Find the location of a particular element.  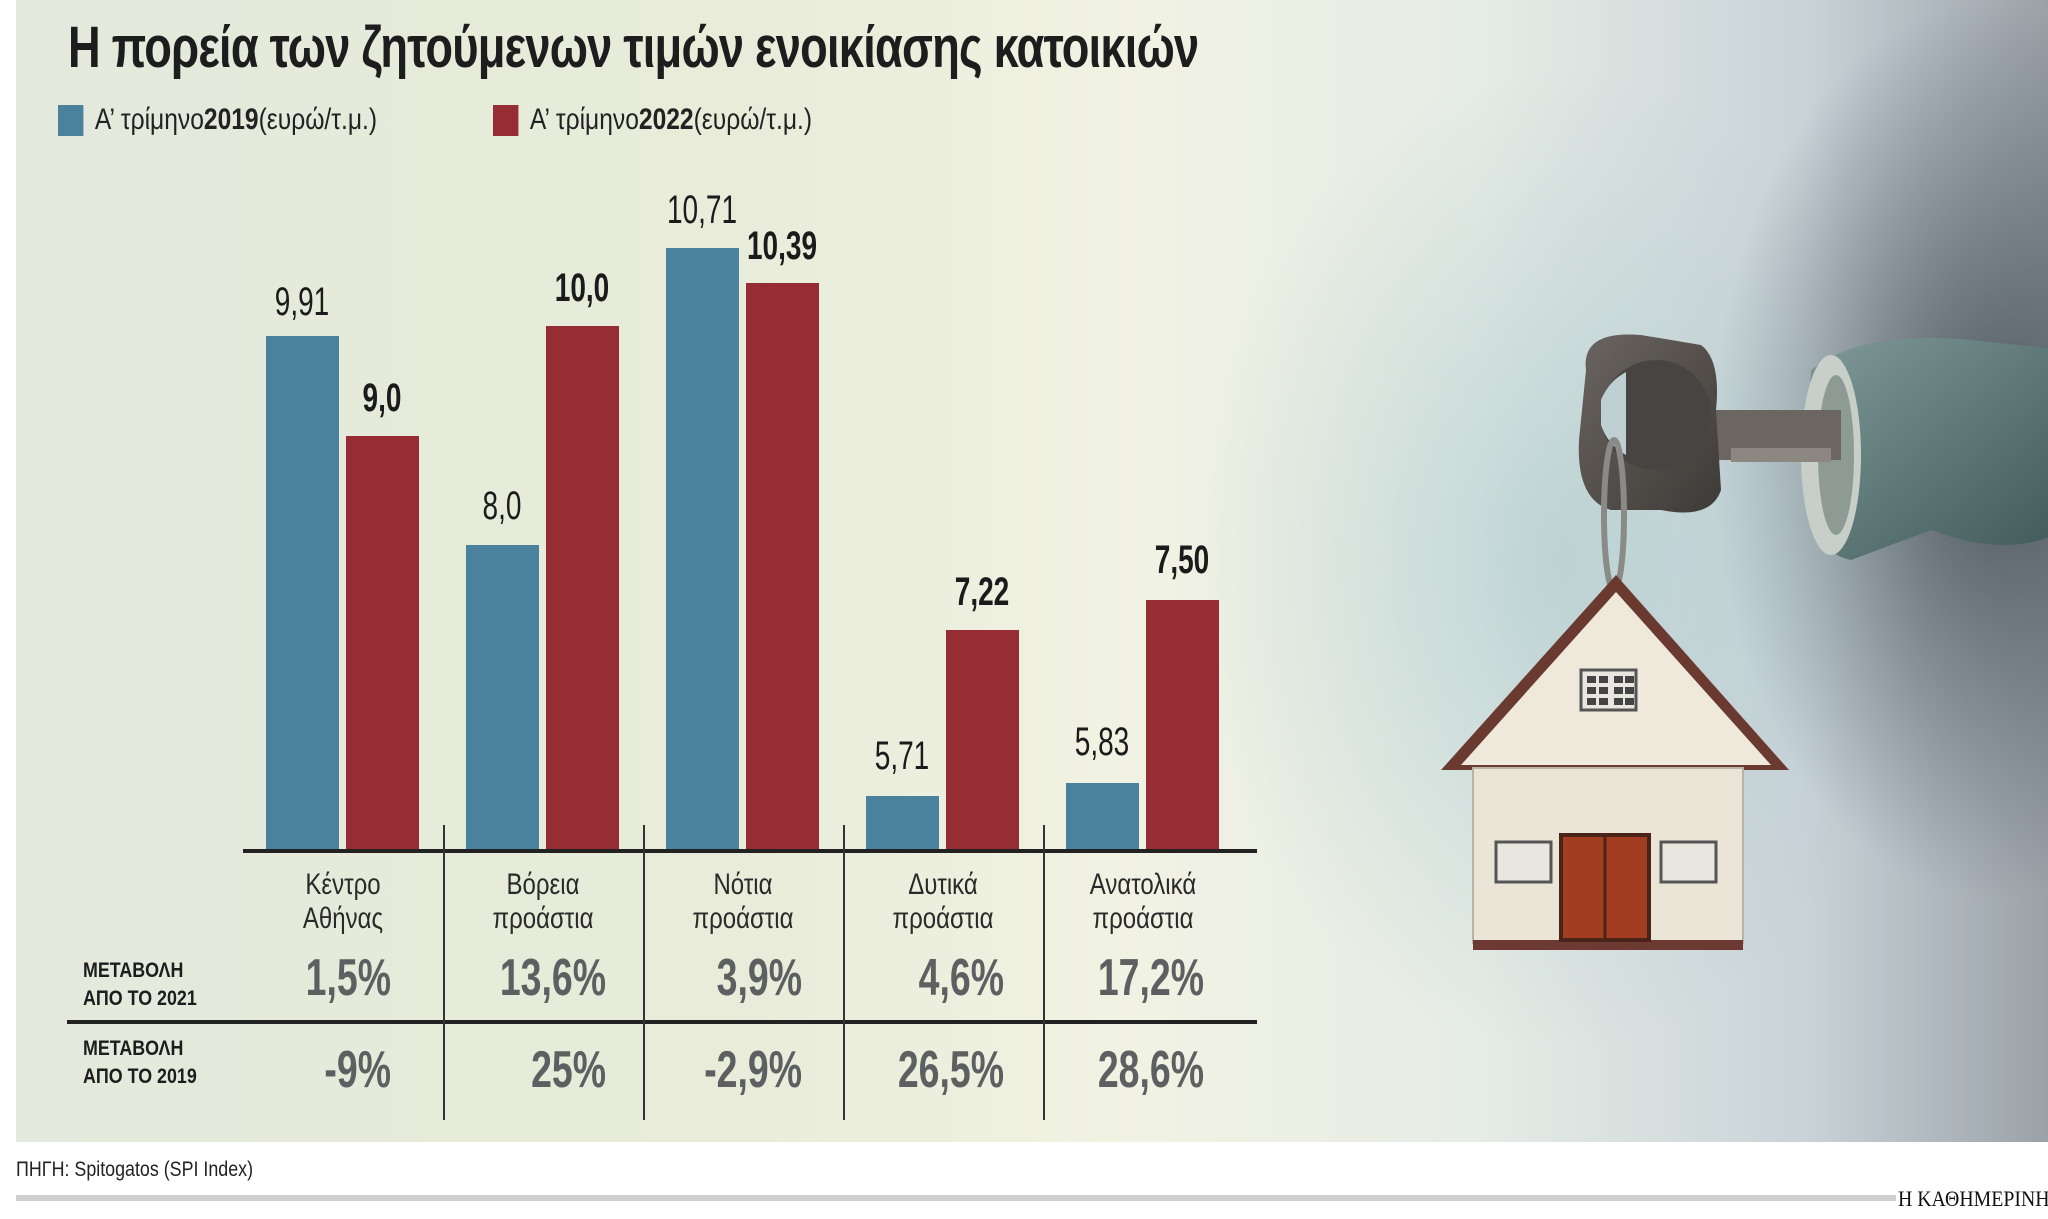

value-label-2022: 10,0 is located at coordinates (582, 288).